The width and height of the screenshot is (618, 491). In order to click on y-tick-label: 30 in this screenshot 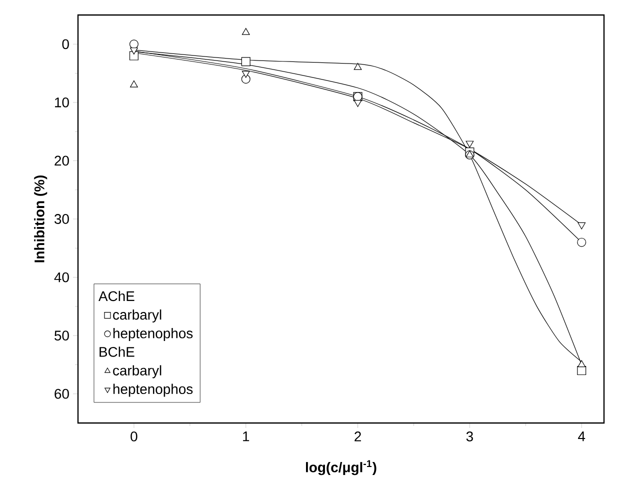, I will do `click(61, 219)`.